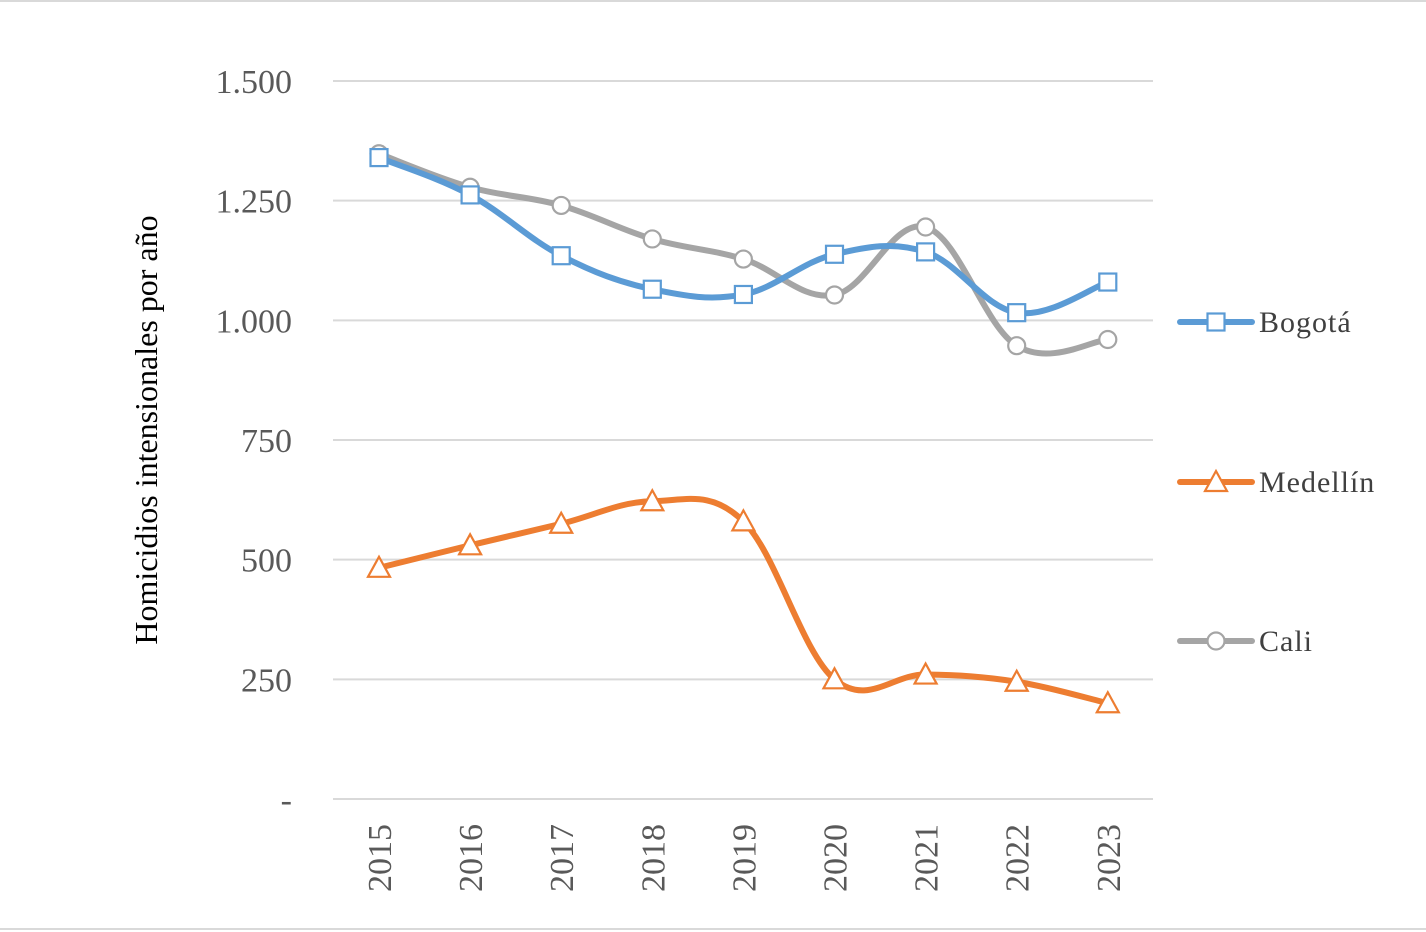 Image resolution: width=1426 pixels, height=932 pixels. I want to click on legend-item: Bogotá, so click(1264, 322).